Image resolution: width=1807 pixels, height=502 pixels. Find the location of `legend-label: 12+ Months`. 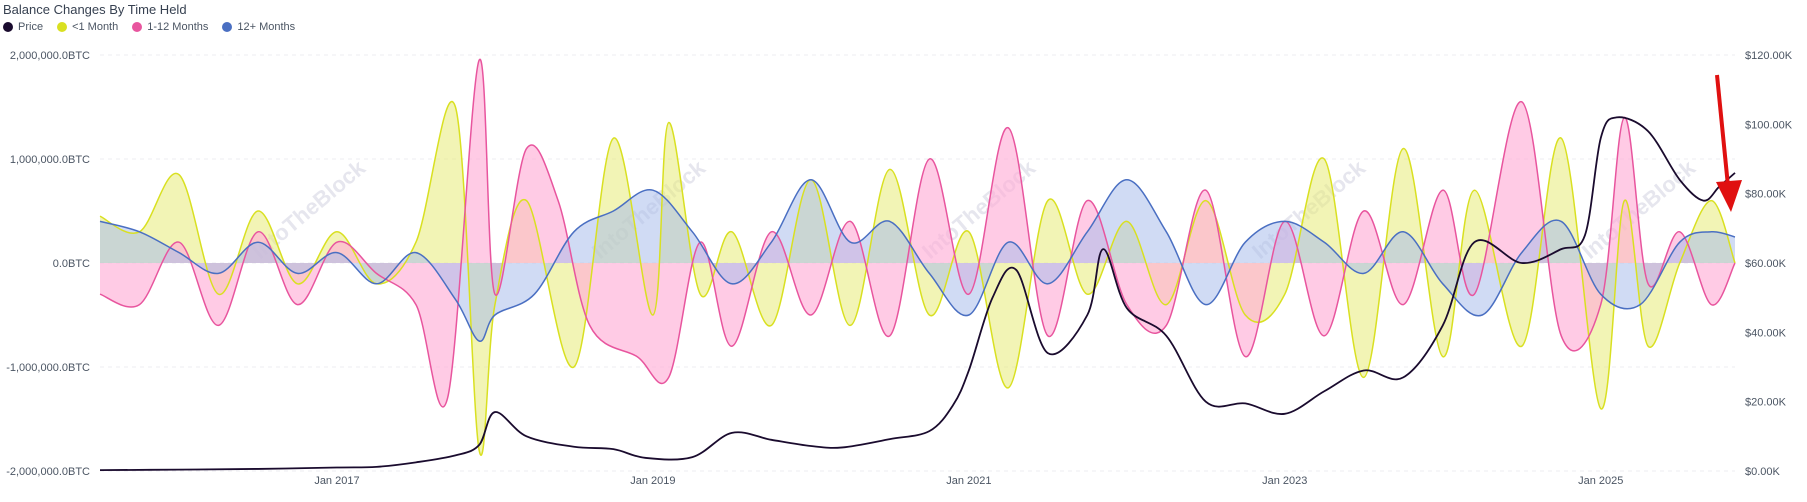

legend-label: 12+ Months is located at coordinates (266, 27).